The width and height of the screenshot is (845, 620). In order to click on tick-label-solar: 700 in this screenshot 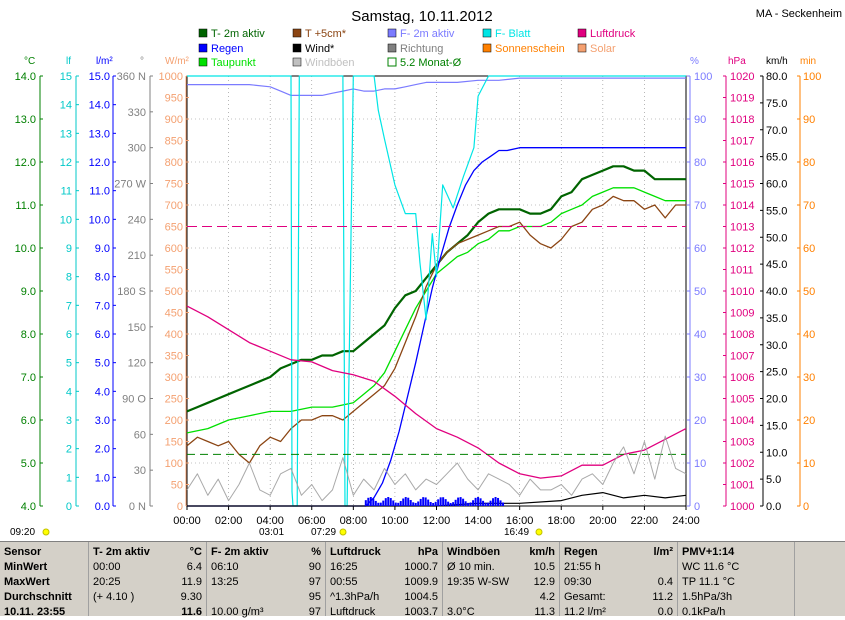, I will do `click(174, 206)`.